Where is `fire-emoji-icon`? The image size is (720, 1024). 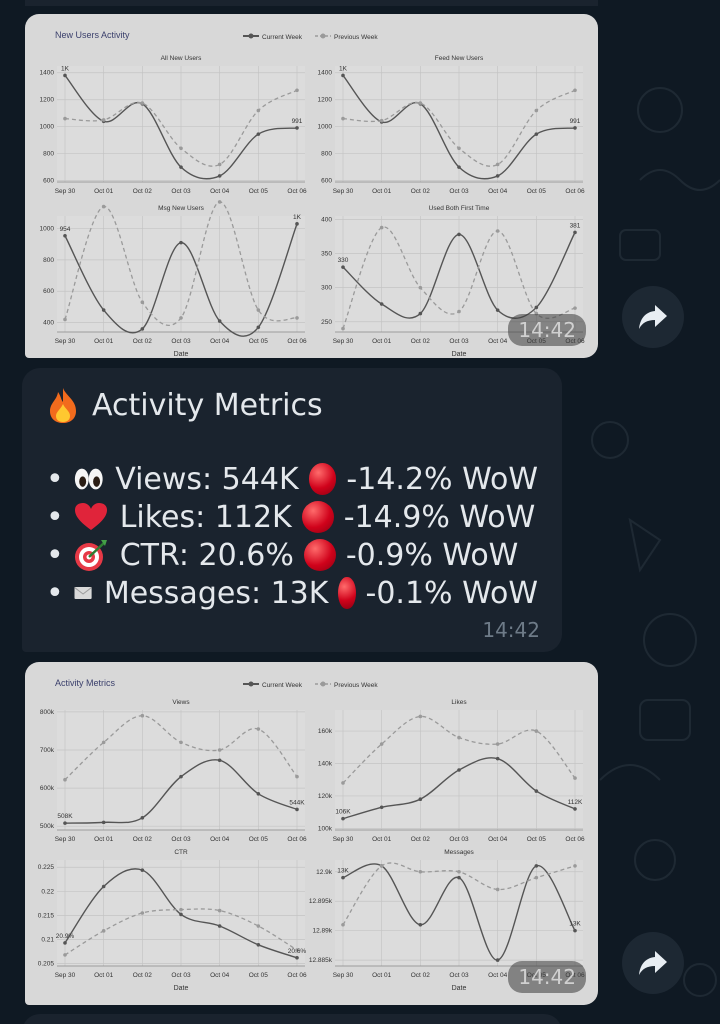
fire-emoji-icon is located at coordinates (63, 405).